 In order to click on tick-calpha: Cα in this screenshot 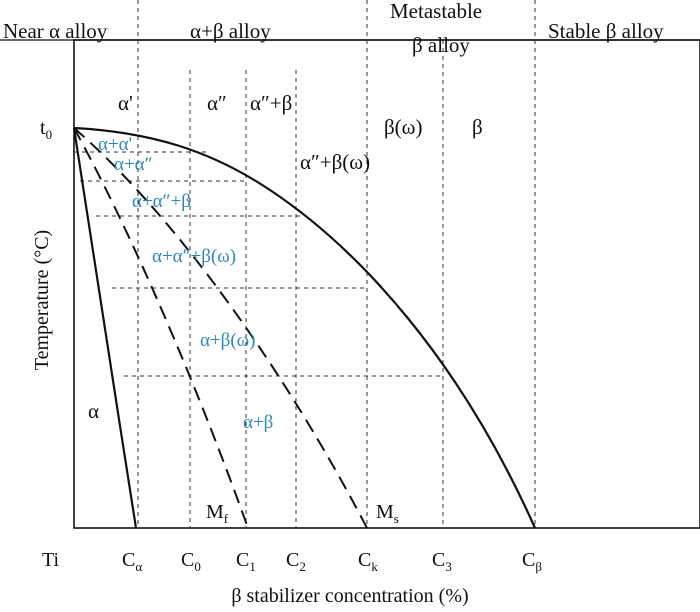, I will do `click(132, 561)`.